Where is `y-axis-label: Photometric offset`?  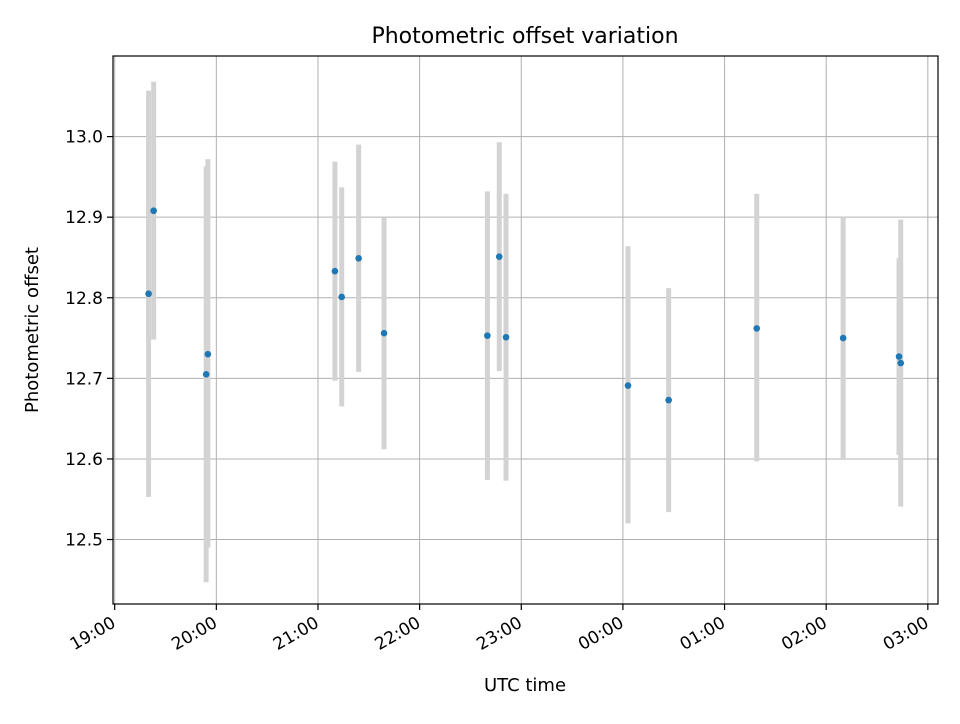
y-axis-label: Photometric offset is located at coordinates (32, 330).